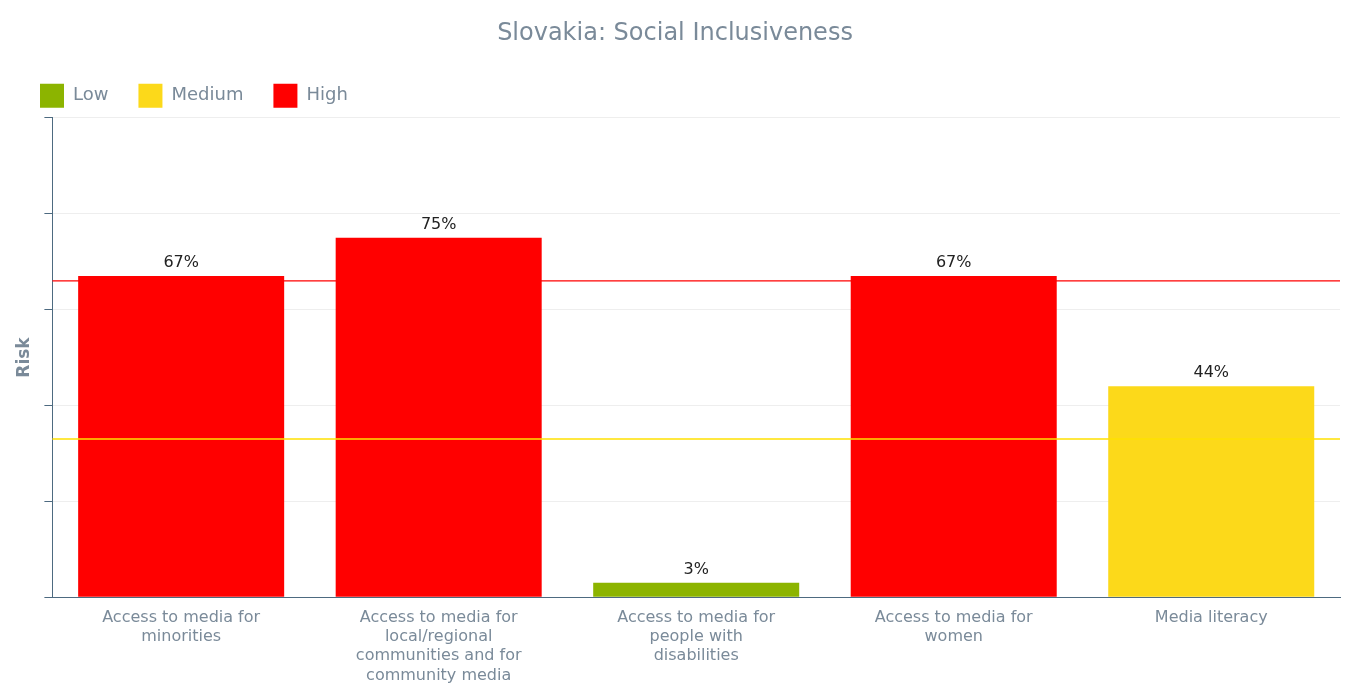 Image resolution: width=1360 pixels, height=693 pixels. What do you see at coordinates (327, 94) in the screenshot?
I see `legend-label: High` at bounding box center [327, 94].